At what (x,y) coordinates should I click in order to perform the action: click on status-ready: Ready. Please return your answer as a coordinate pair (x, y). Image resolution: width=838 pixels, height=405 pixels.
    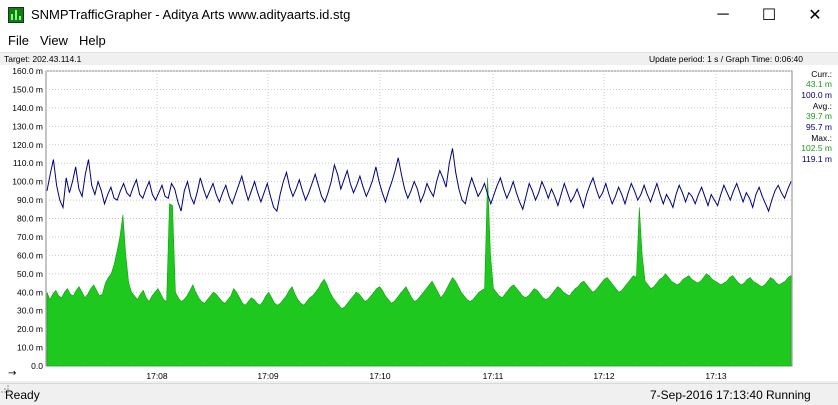
    Looking at the image, I should click on (22, 395).